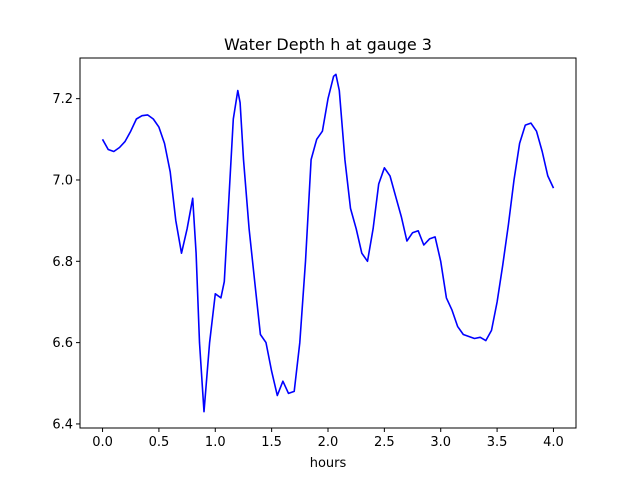 The height and width of the screenshot is (480, 640). I want to click on chart-title: Water Depth h at gauge 3, so click(328, 44).